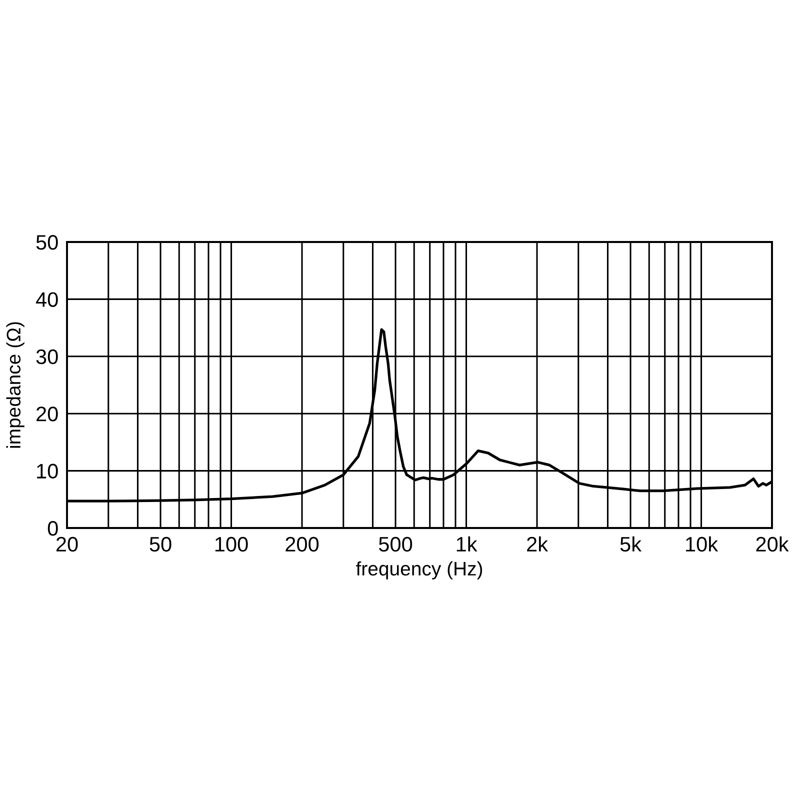 The height and width of the screenshot is (800, 800). I want to click on x-tick-label: 2k, so click(537, 544).